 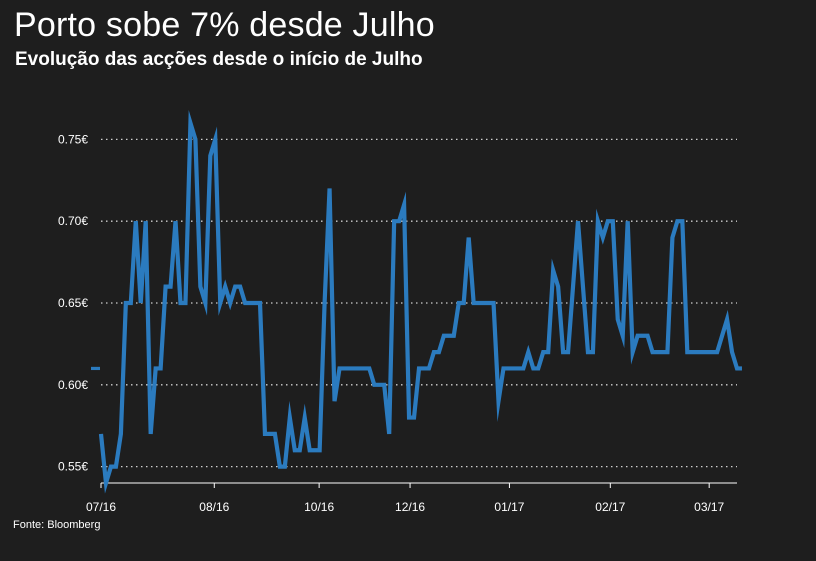 I want to click on x-tick-label: 07/16, so click(x=101, y=507).